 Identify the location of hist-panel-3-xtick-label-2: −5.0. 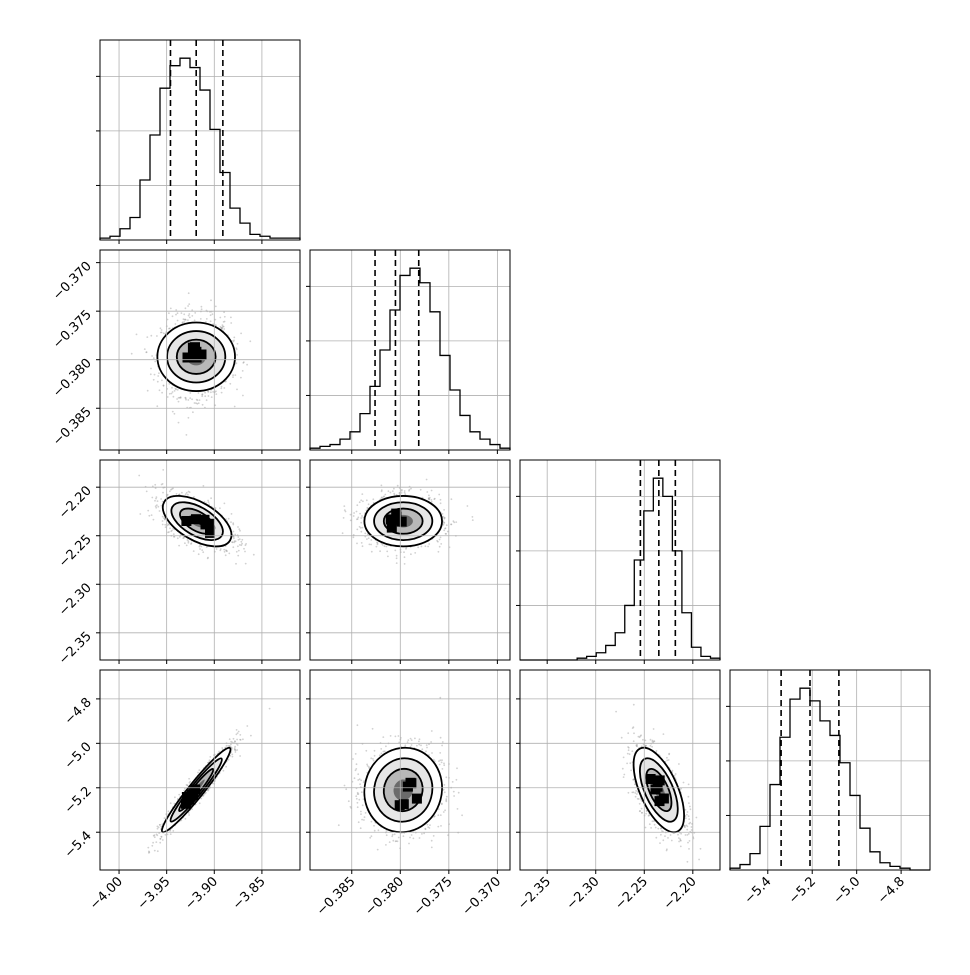
(847, 890).